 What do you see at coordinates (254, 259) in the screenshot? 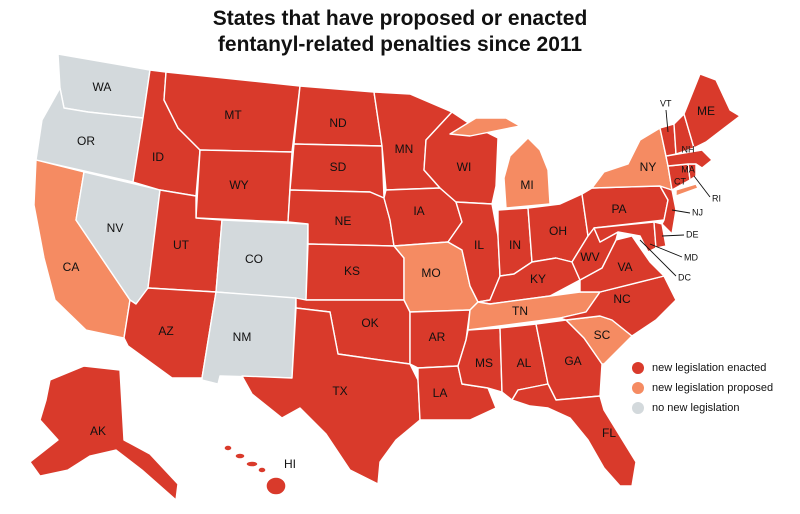
I see `state-label: CO` at bounding box center [254, 259].